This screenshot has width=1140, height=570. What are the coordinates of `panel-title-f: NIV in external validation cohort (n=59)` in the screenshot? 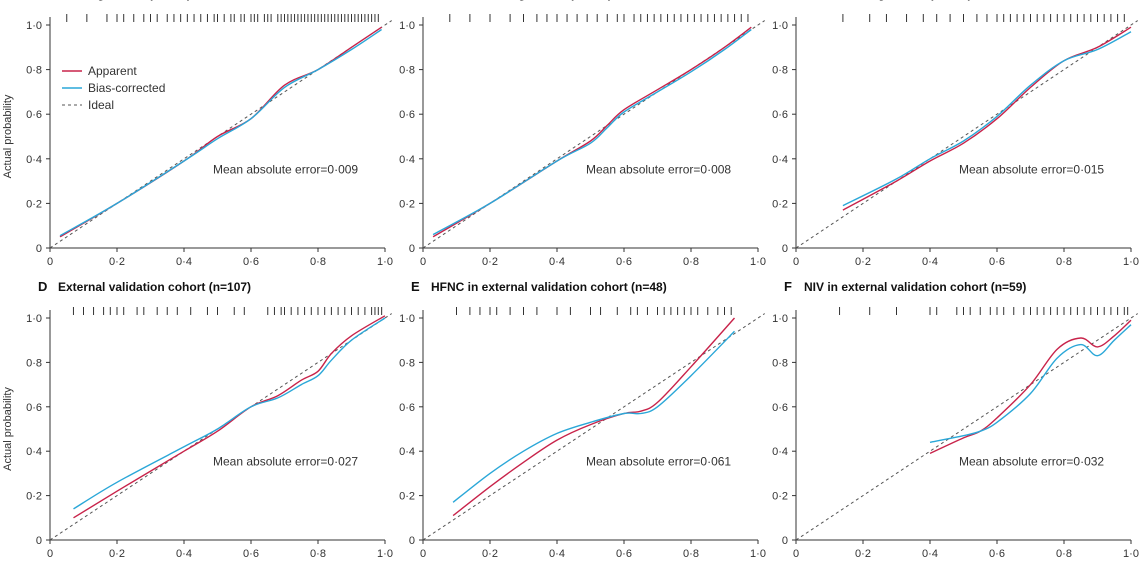 It's located at (915, 287).